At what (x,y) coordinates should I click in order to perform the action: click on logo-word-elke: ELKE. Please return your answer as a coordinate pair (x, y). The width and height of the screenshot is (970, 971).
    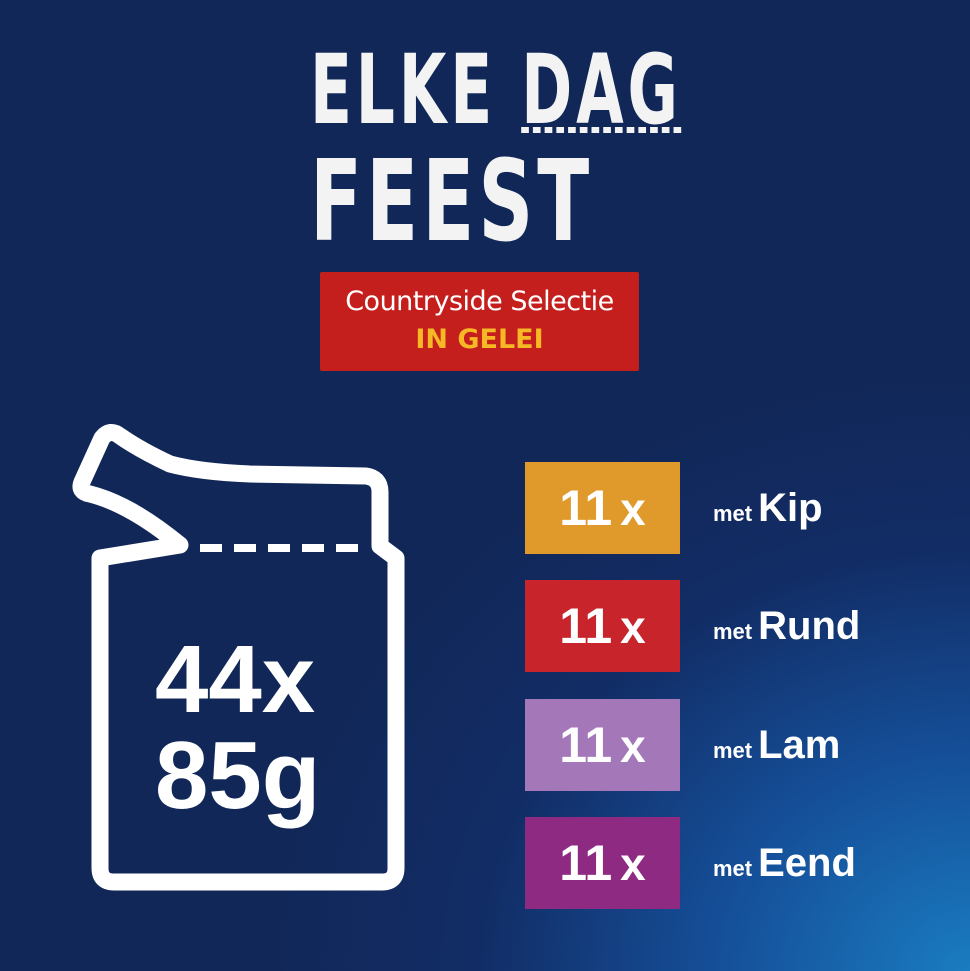
    Looking at the image, I should click on (403, 90).